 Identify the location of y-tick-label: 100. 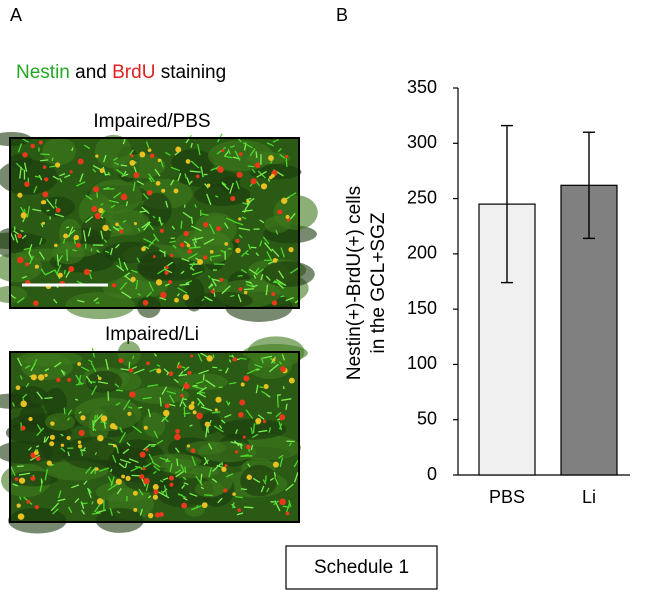
(422, 363).